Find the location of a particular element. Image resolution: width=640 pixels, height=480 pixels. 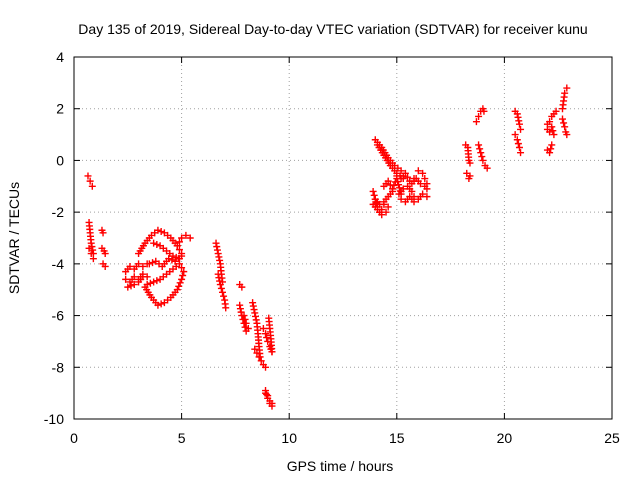

y-tick-label: -4 is located at coordinates (58, 264).